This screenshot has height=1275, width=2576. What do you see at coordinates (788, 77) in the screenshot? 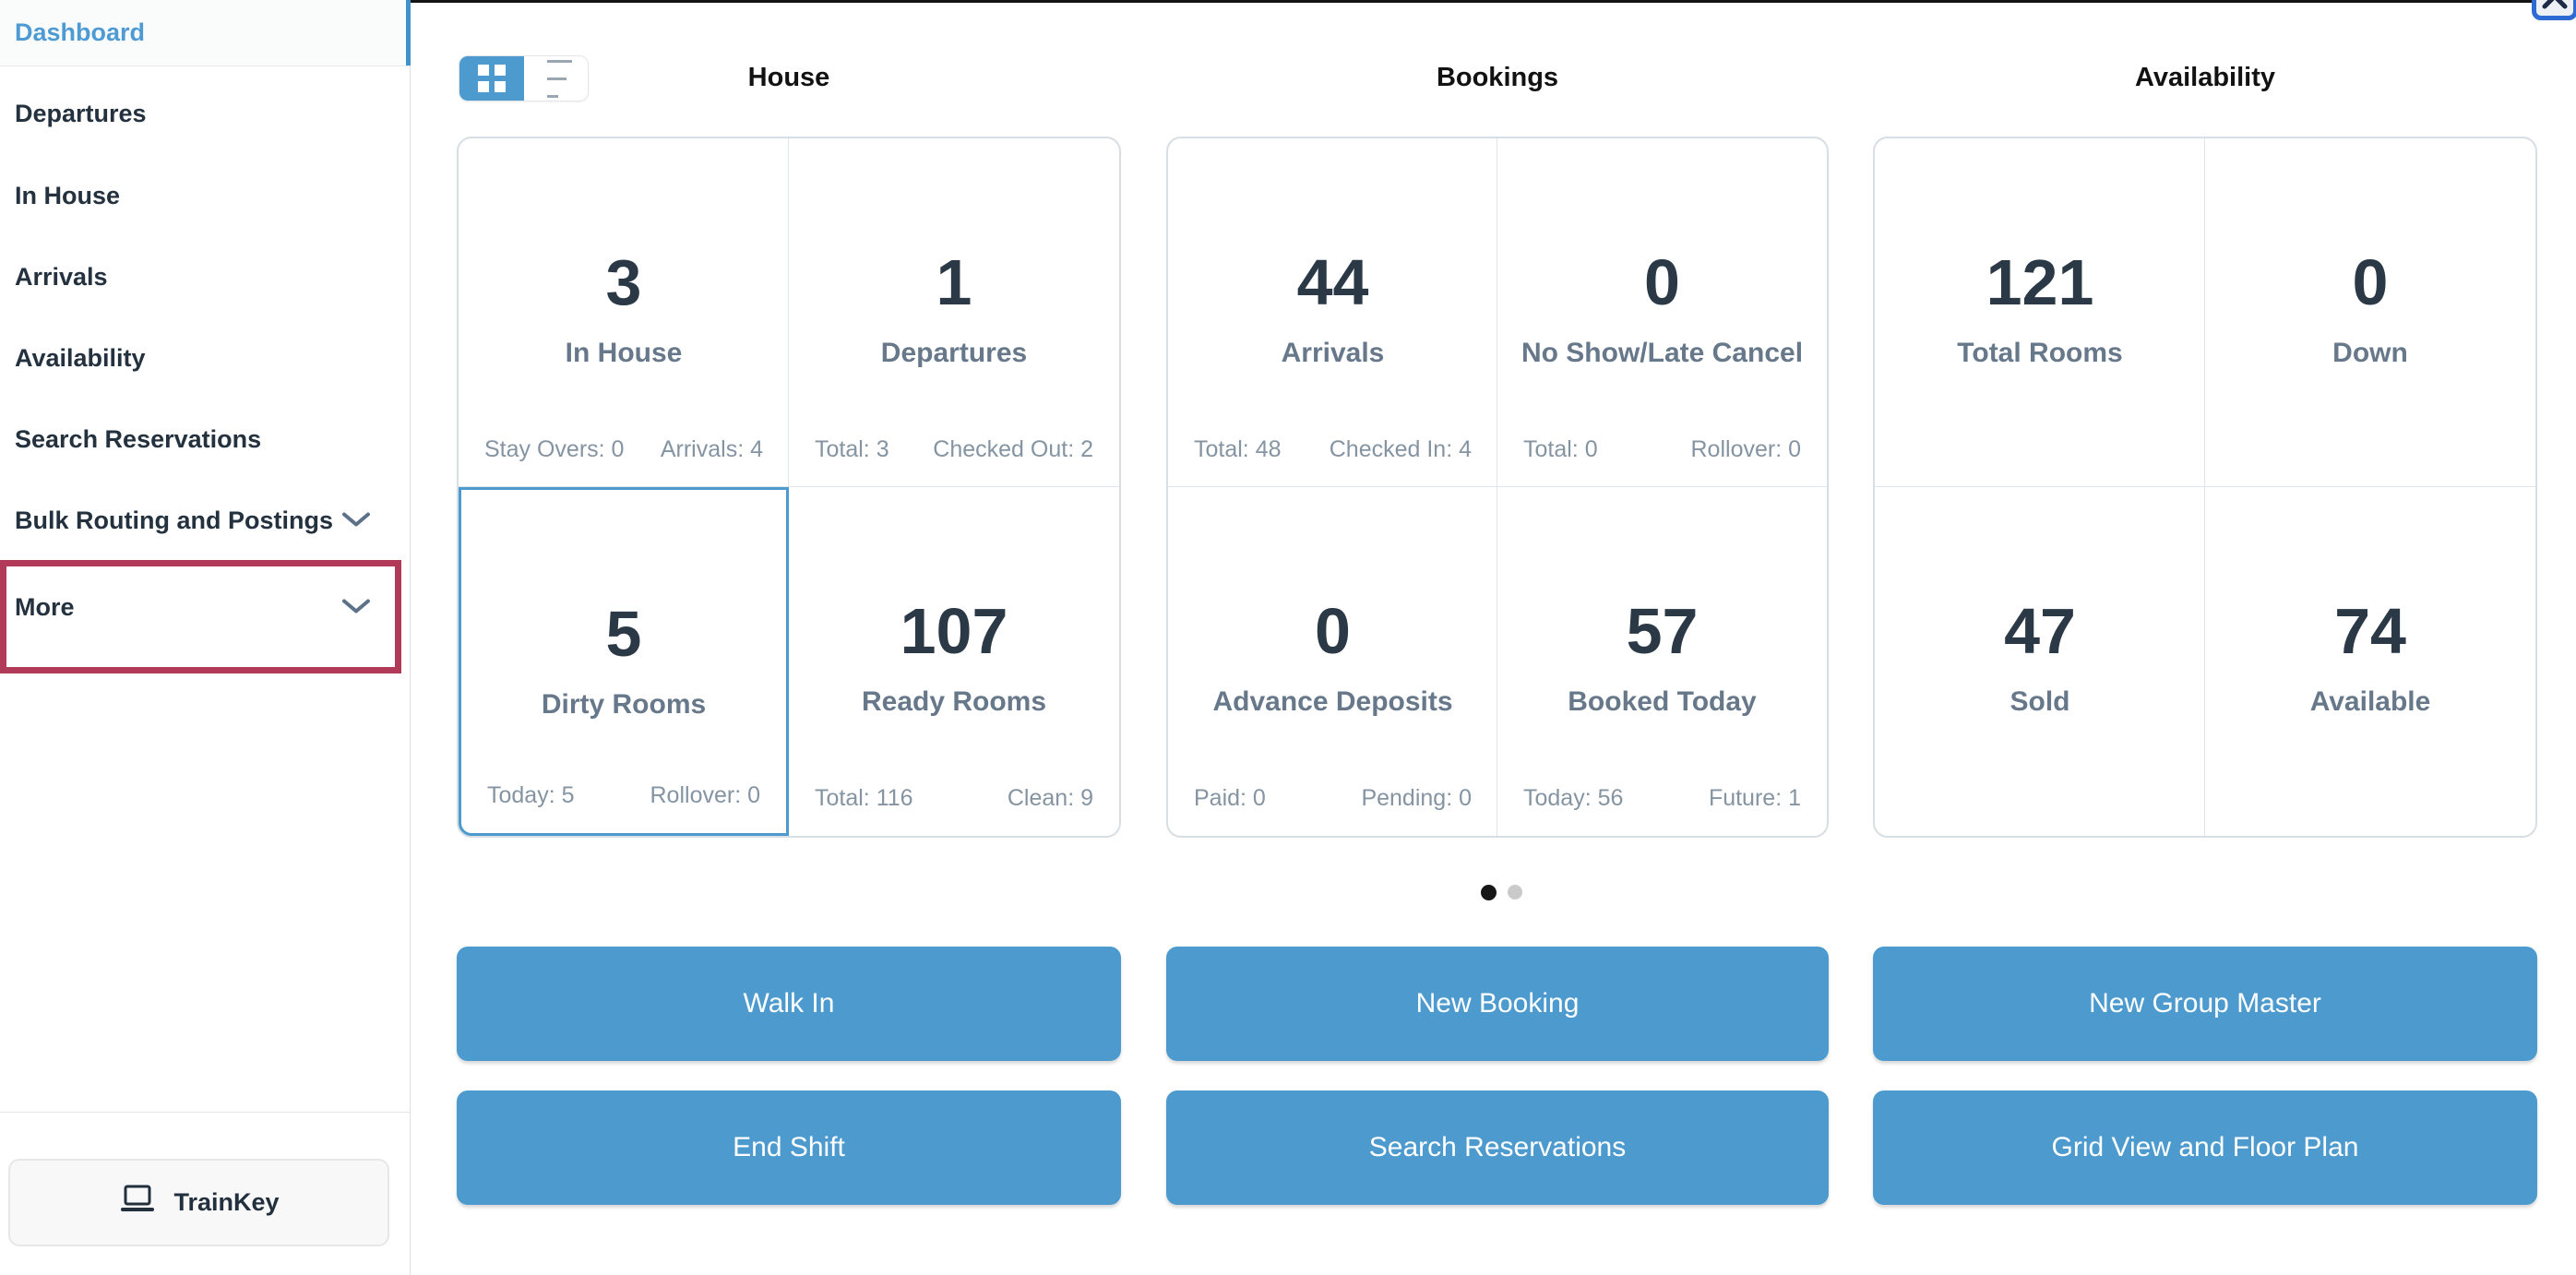
I see `column-title-house: House` at bounding box center [788, 77].